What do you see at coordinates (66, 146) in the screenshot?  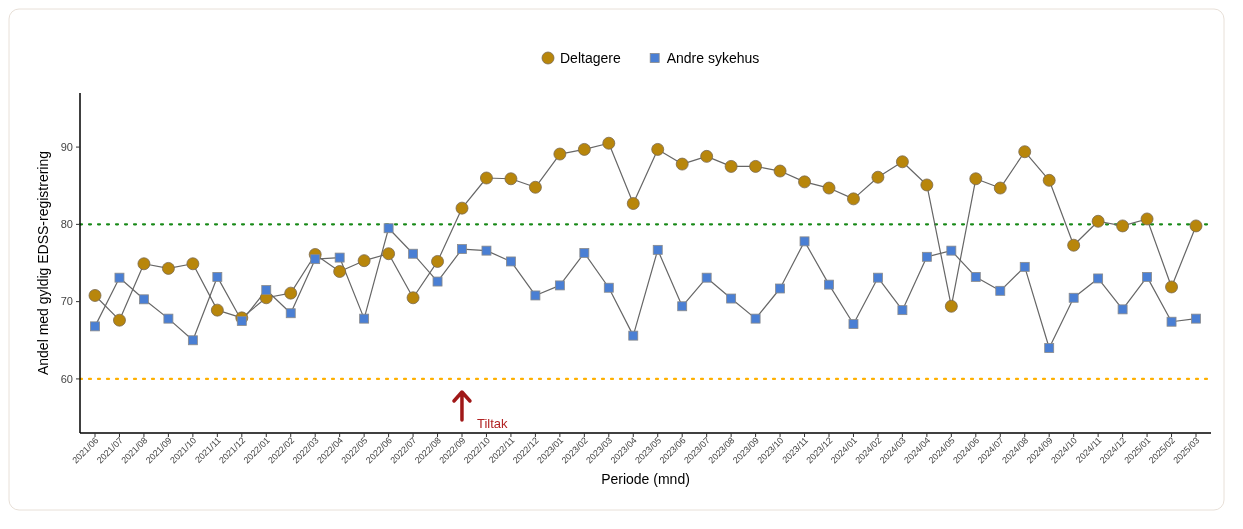 I see `y-tick-label: 90` at bounding box center [66, 146].